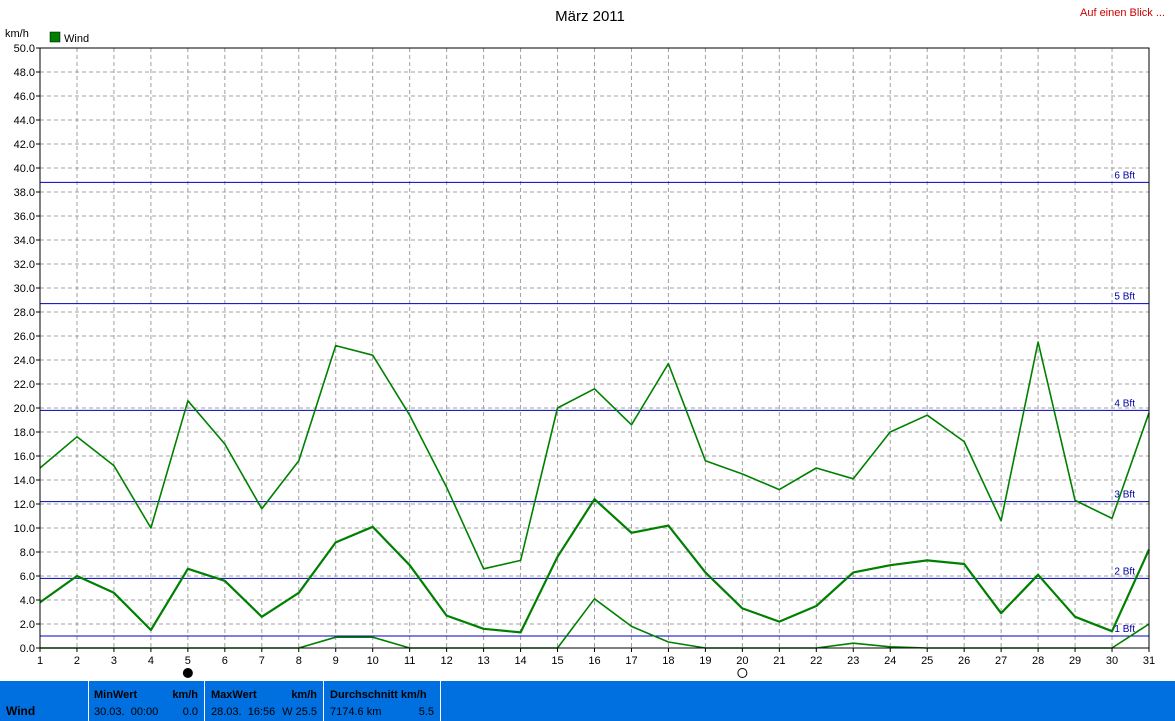 This screenshot has height=721, width=1175. What do you see at coordinates (520, 661) in the screenshot?
I see `x-tick-label: 14` at bounding box center [520, 661].